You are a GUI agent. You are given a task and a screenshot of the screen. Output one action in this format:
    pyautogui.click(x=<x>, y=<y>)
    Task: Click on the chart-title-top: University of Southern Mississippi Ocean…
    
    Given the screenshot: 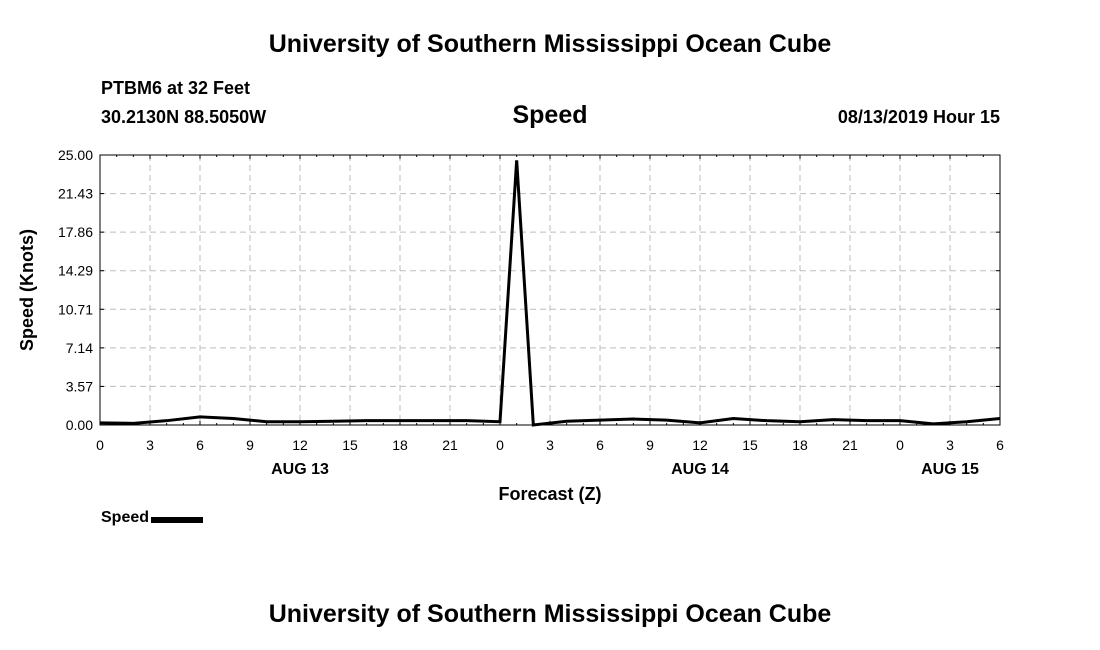 What is the action you would take?
    pyautogui.click(x=550, y=44)
    